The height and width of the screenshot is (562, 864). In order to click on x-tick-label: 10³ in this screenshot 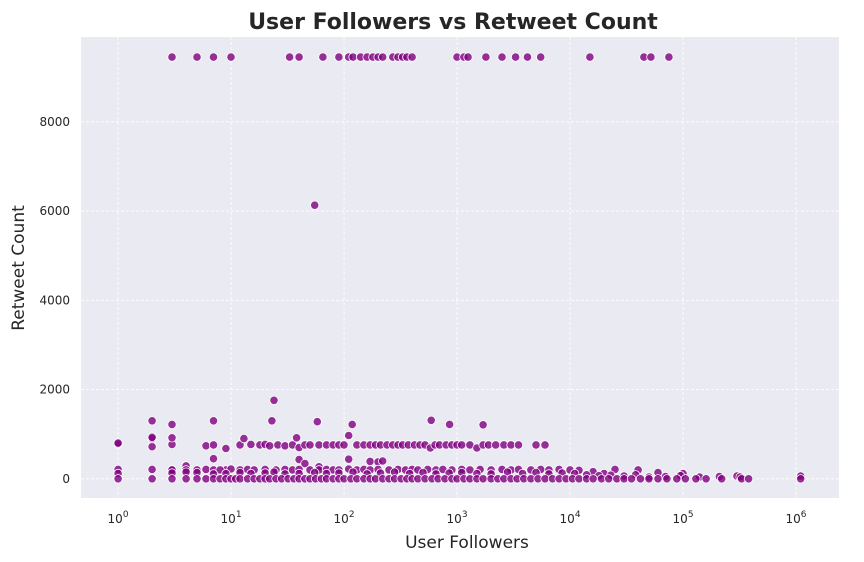, I will do `click(457, 518)`.